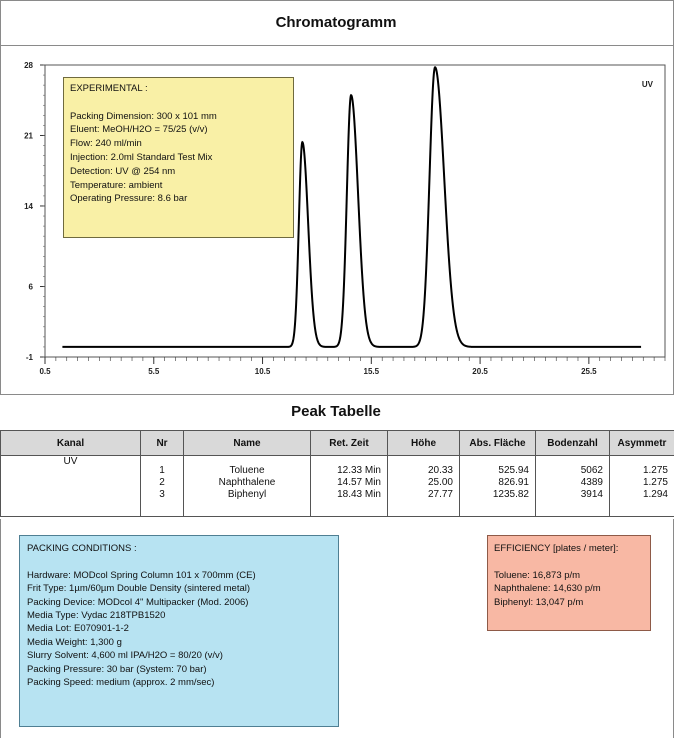 The width and height of the screenshot is (674, 738). Describe the element at coordinates (440, 482) in the screenshot. I see `hoehe-value: 25.00` at that location.